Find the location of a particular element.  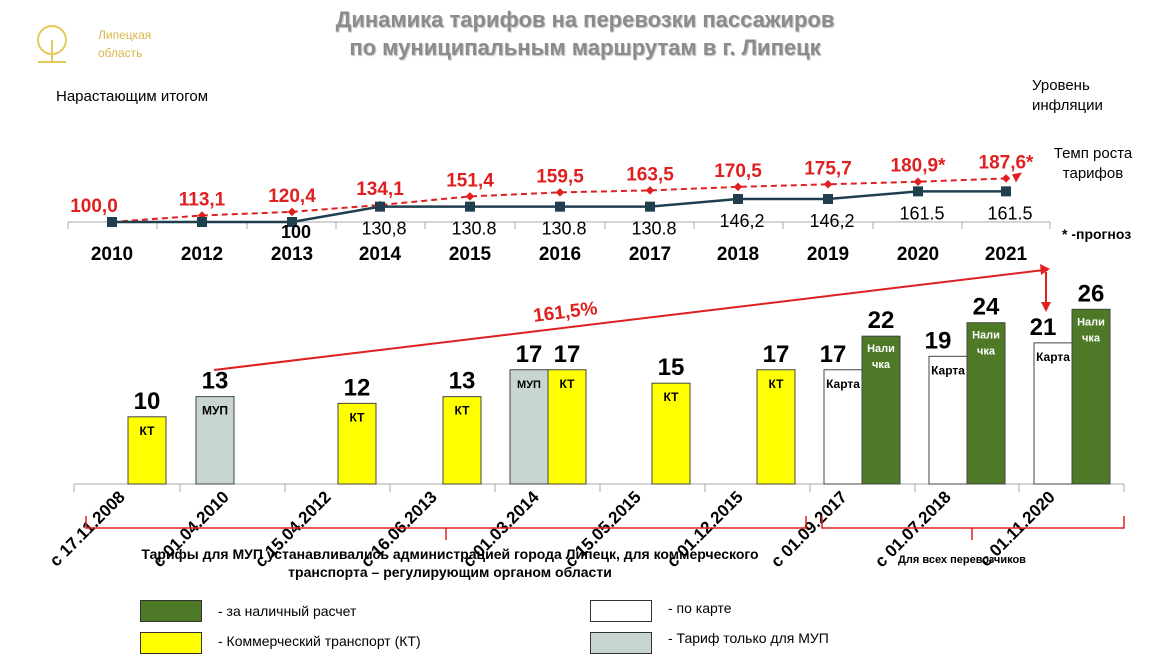

tariff-data-label: 130,8 is located at coordinates (383, 229).